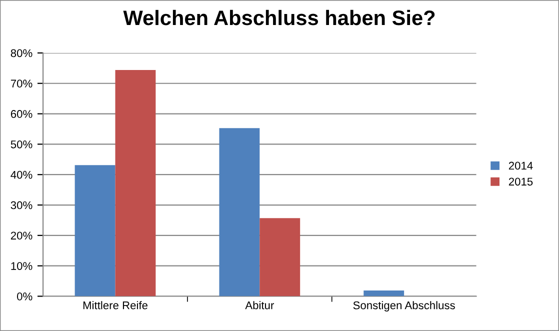  What do you see at coordinates (21, 205) in the screenshot?
I see `y-tick-label: 30%` at bounding box center [21, 205].